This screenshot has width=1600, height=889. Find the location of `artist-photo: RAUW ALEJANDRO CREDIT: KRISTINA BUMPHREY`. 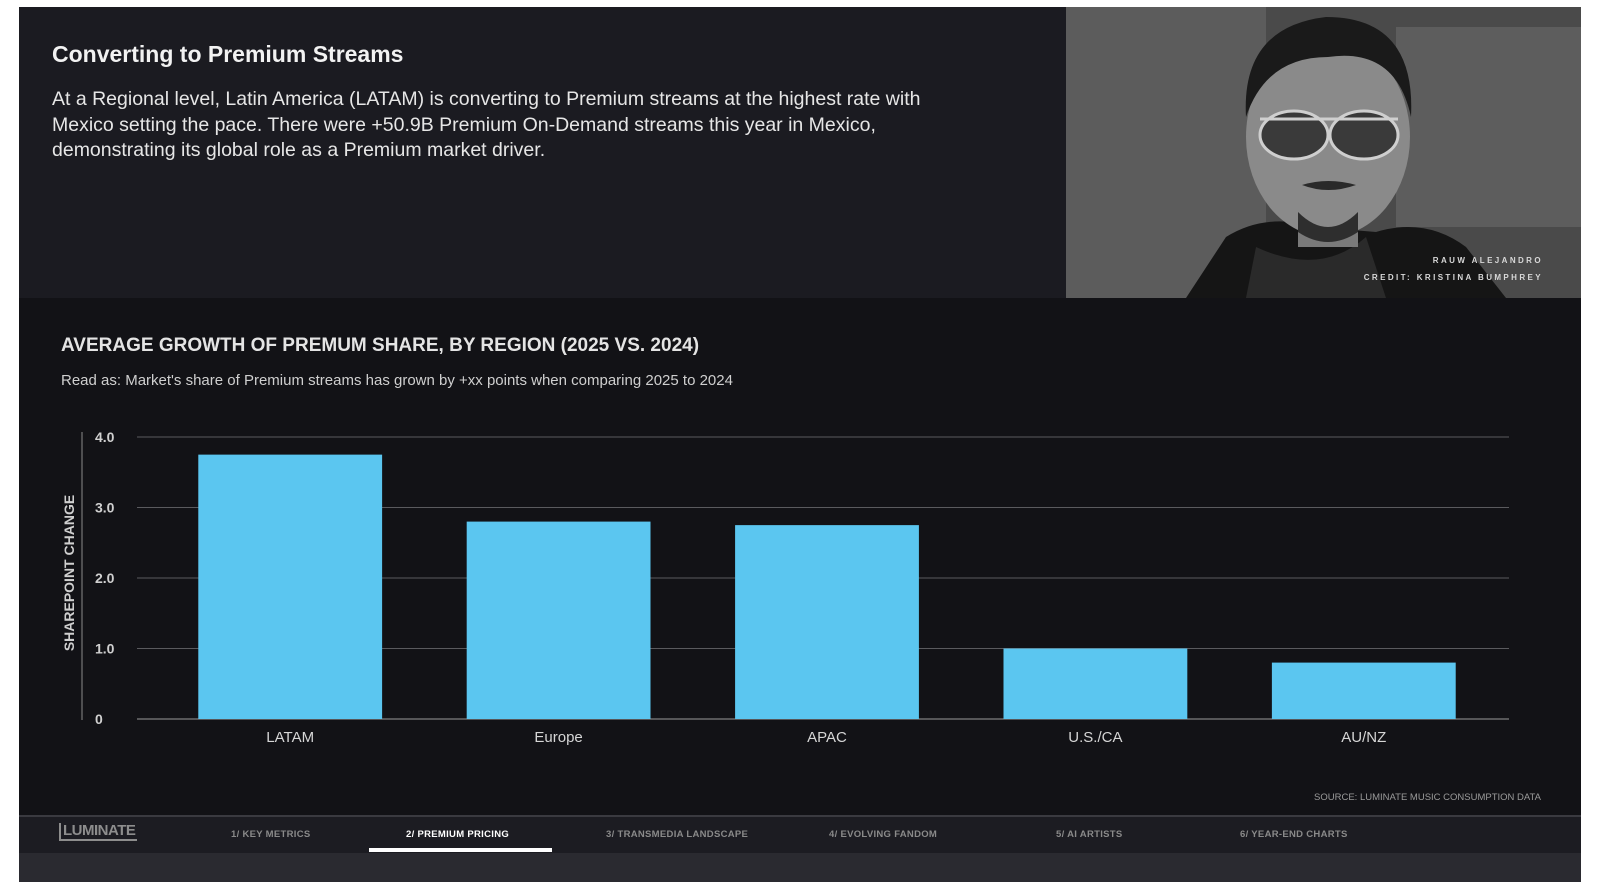

artist-photo: RAUW ALEJANDRO CREDIT: KRISTINA BUMPHREY is located at coordinates (1323, 152).